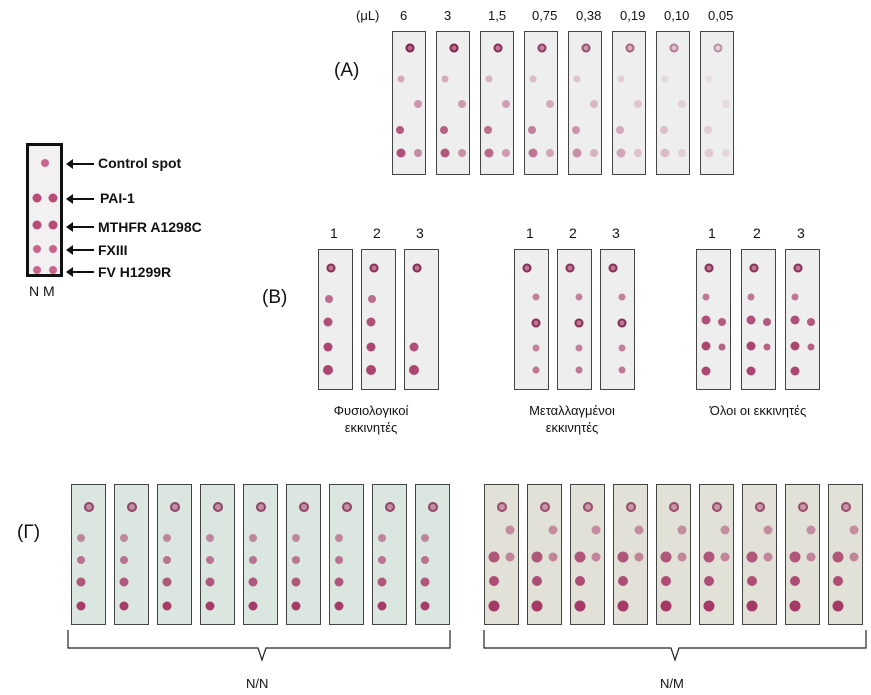 This screenshot has height=695, width=871. Describe the element at coordinates (587, 554) in the screenshot. I see `strip-nm` at that location.